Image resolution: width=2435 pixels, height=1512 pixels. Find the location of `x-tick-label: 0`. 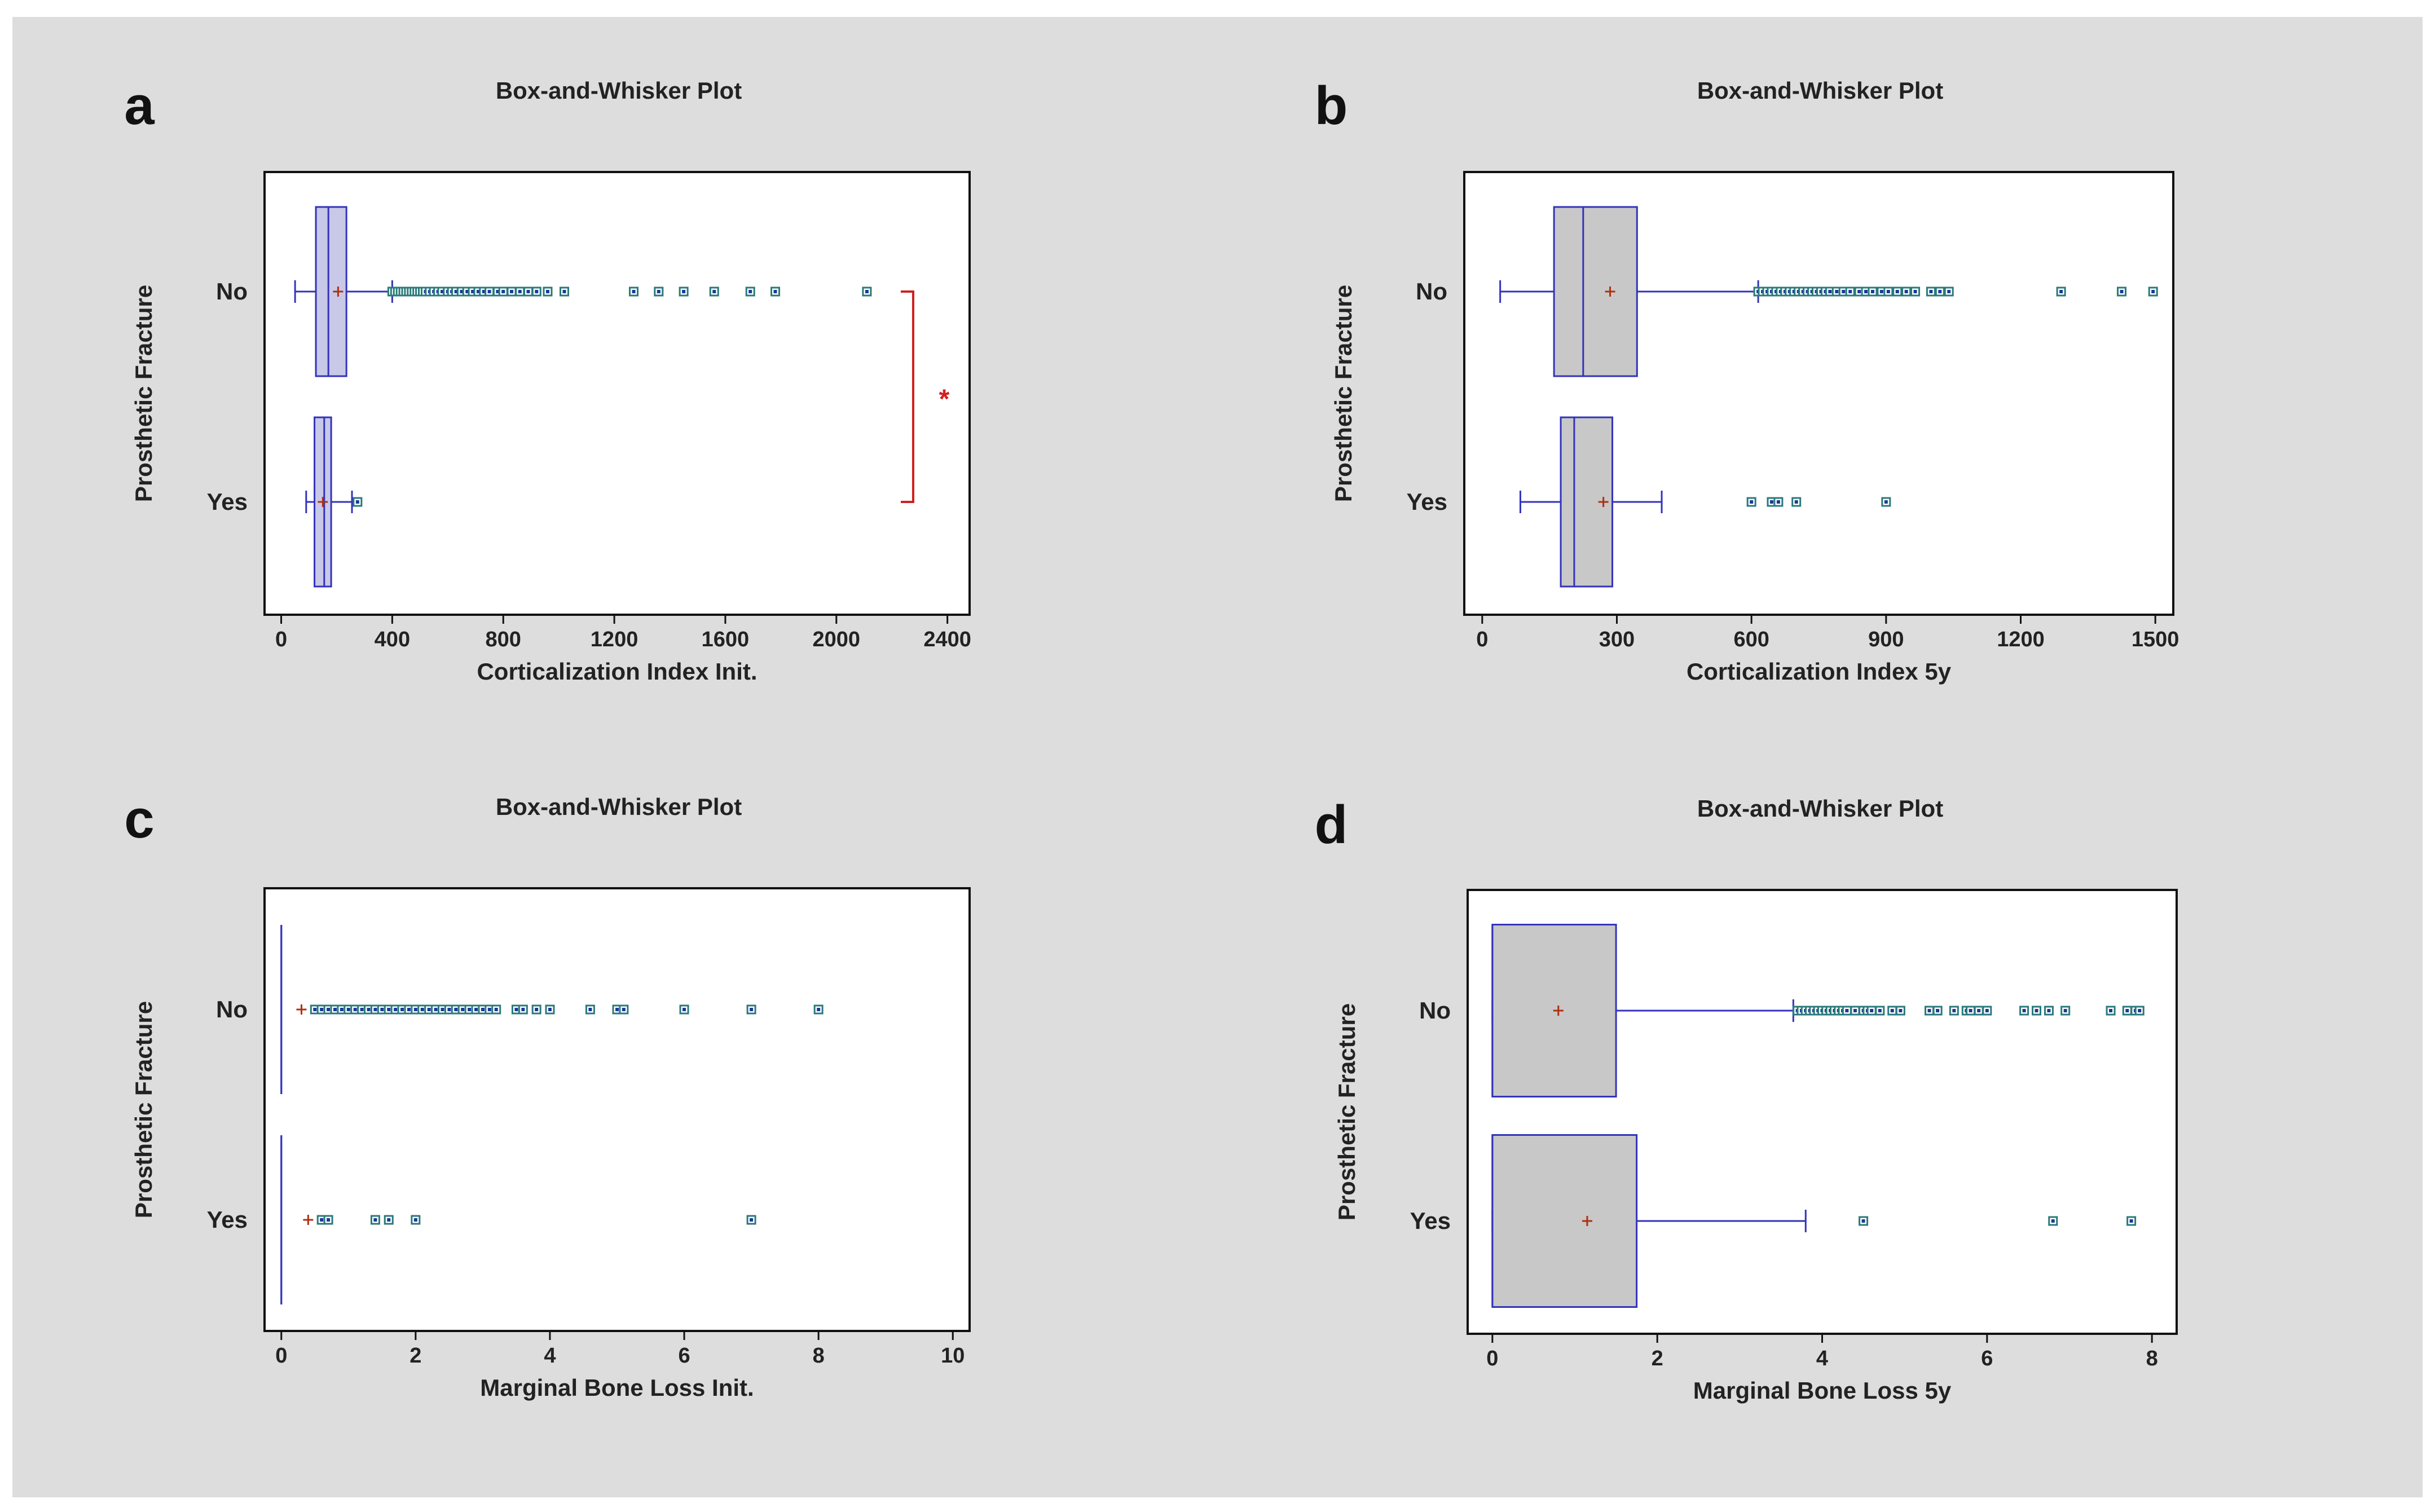

x-tick-label: 0 is located at coordinates (1482, 639).